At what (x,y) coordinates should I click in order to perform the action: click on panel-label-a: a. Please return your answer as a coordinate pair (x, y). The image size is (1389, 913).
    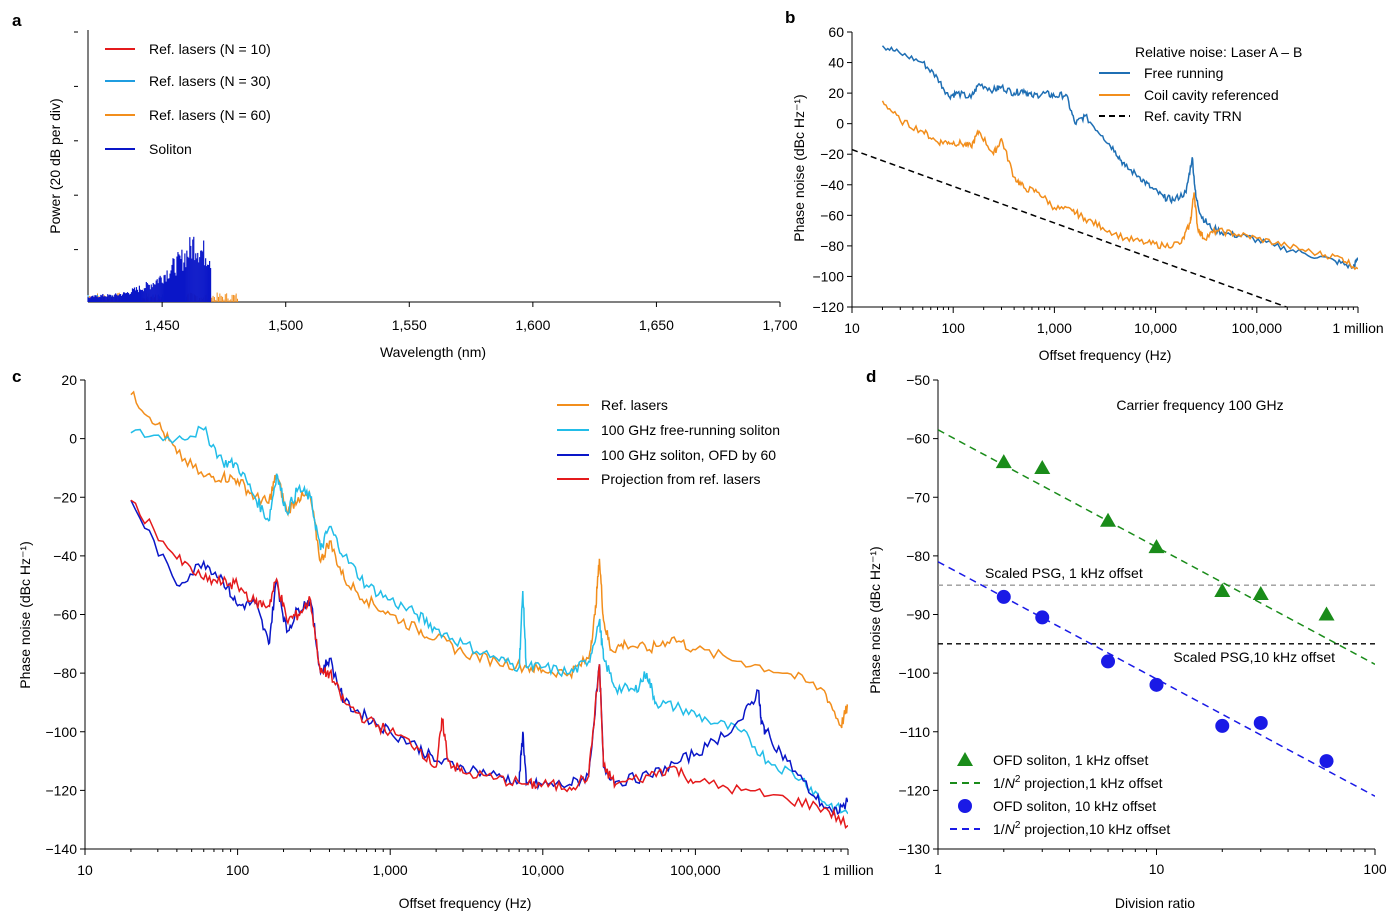
    Looking at the image, I should click on (17, 20).